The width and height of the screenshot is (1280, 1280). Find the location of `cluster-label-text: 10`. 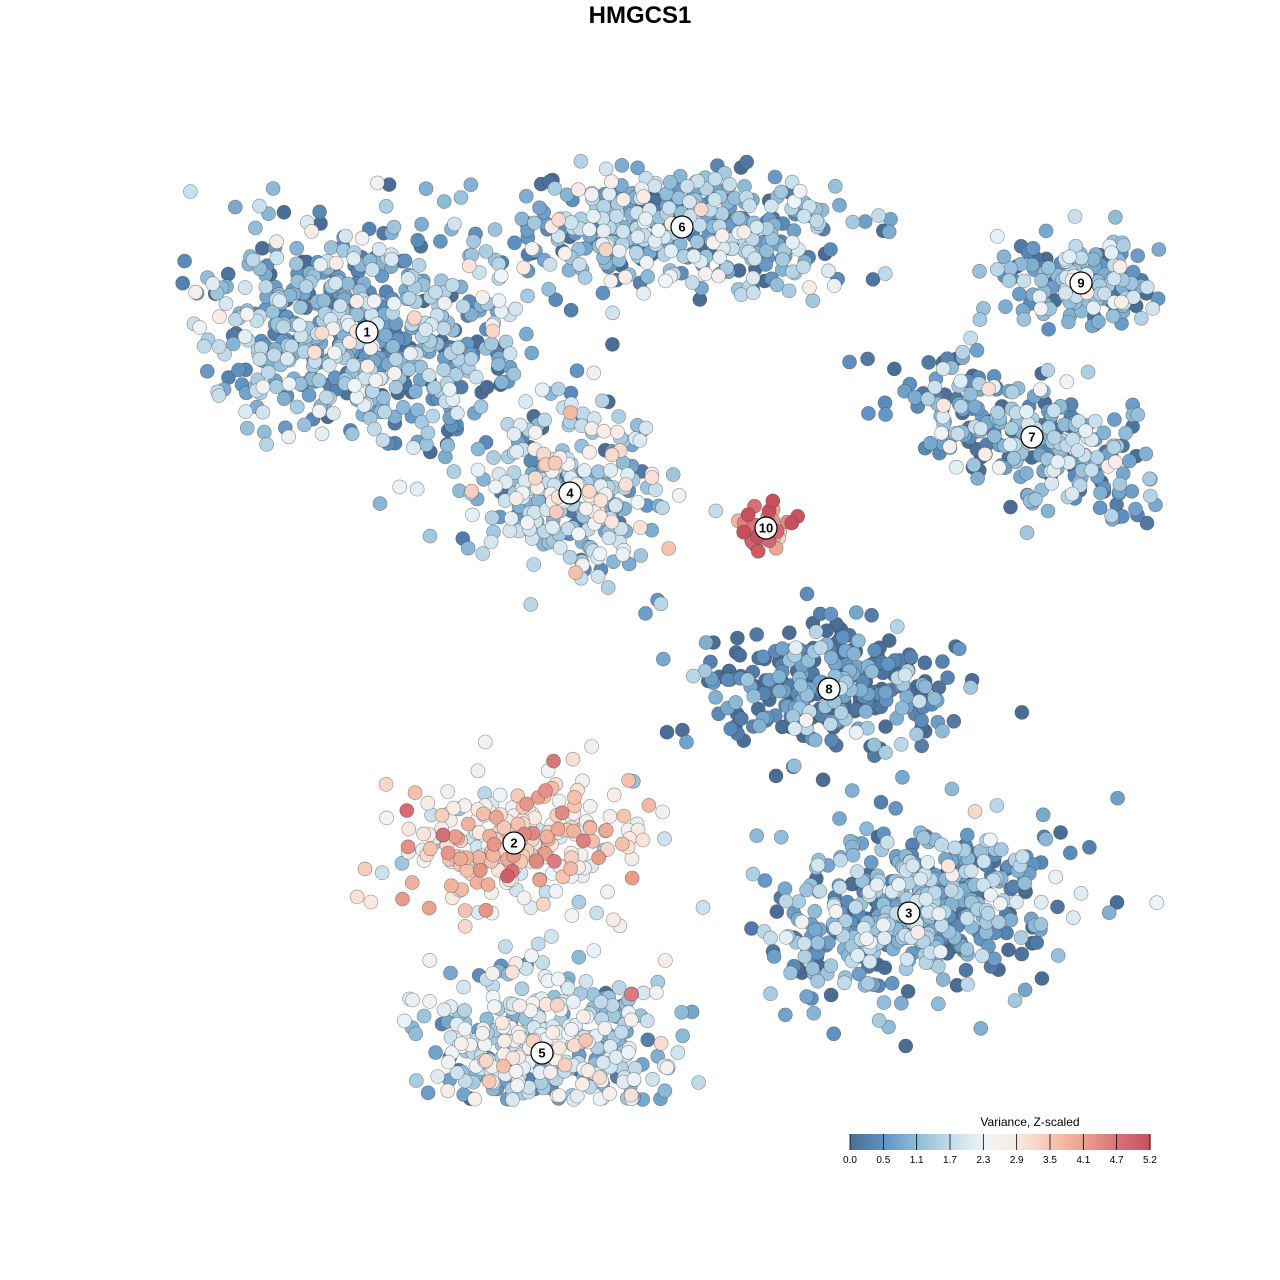

cluster-label-text: 10 is located at coordinates (766, 528).